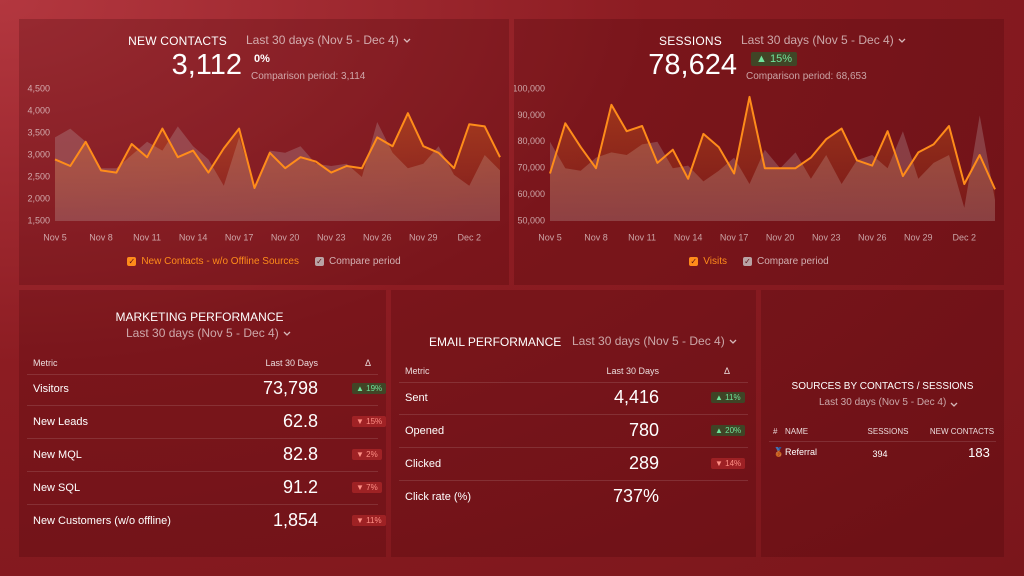  I want to click on y-tick-label: 3,000, so click(38, 154).